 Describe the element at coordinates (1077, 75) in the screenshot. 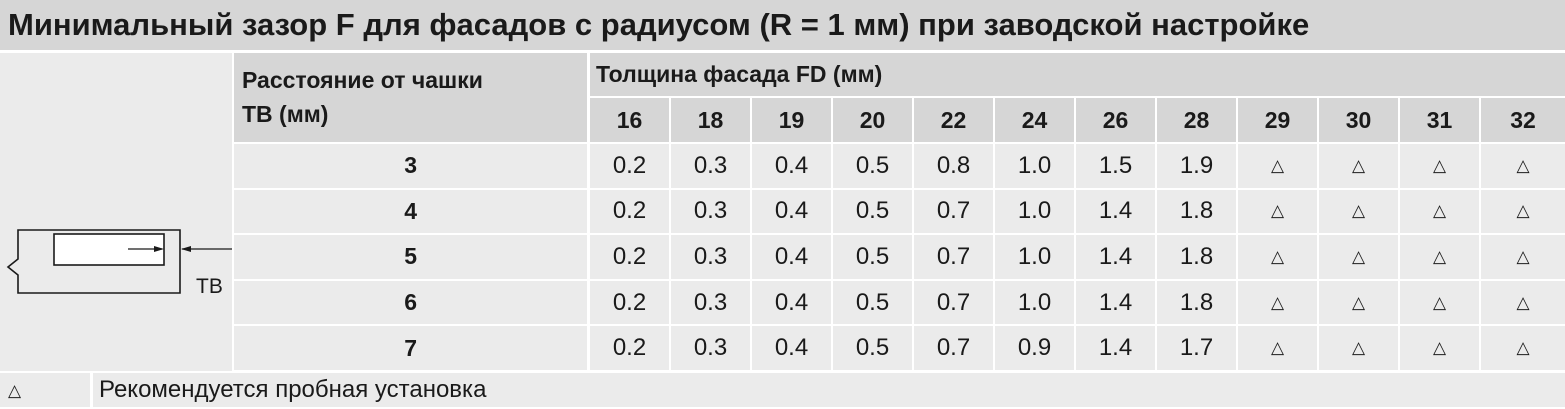

I see `column-group-header: Толщина фасада FD (мм)` at that location.